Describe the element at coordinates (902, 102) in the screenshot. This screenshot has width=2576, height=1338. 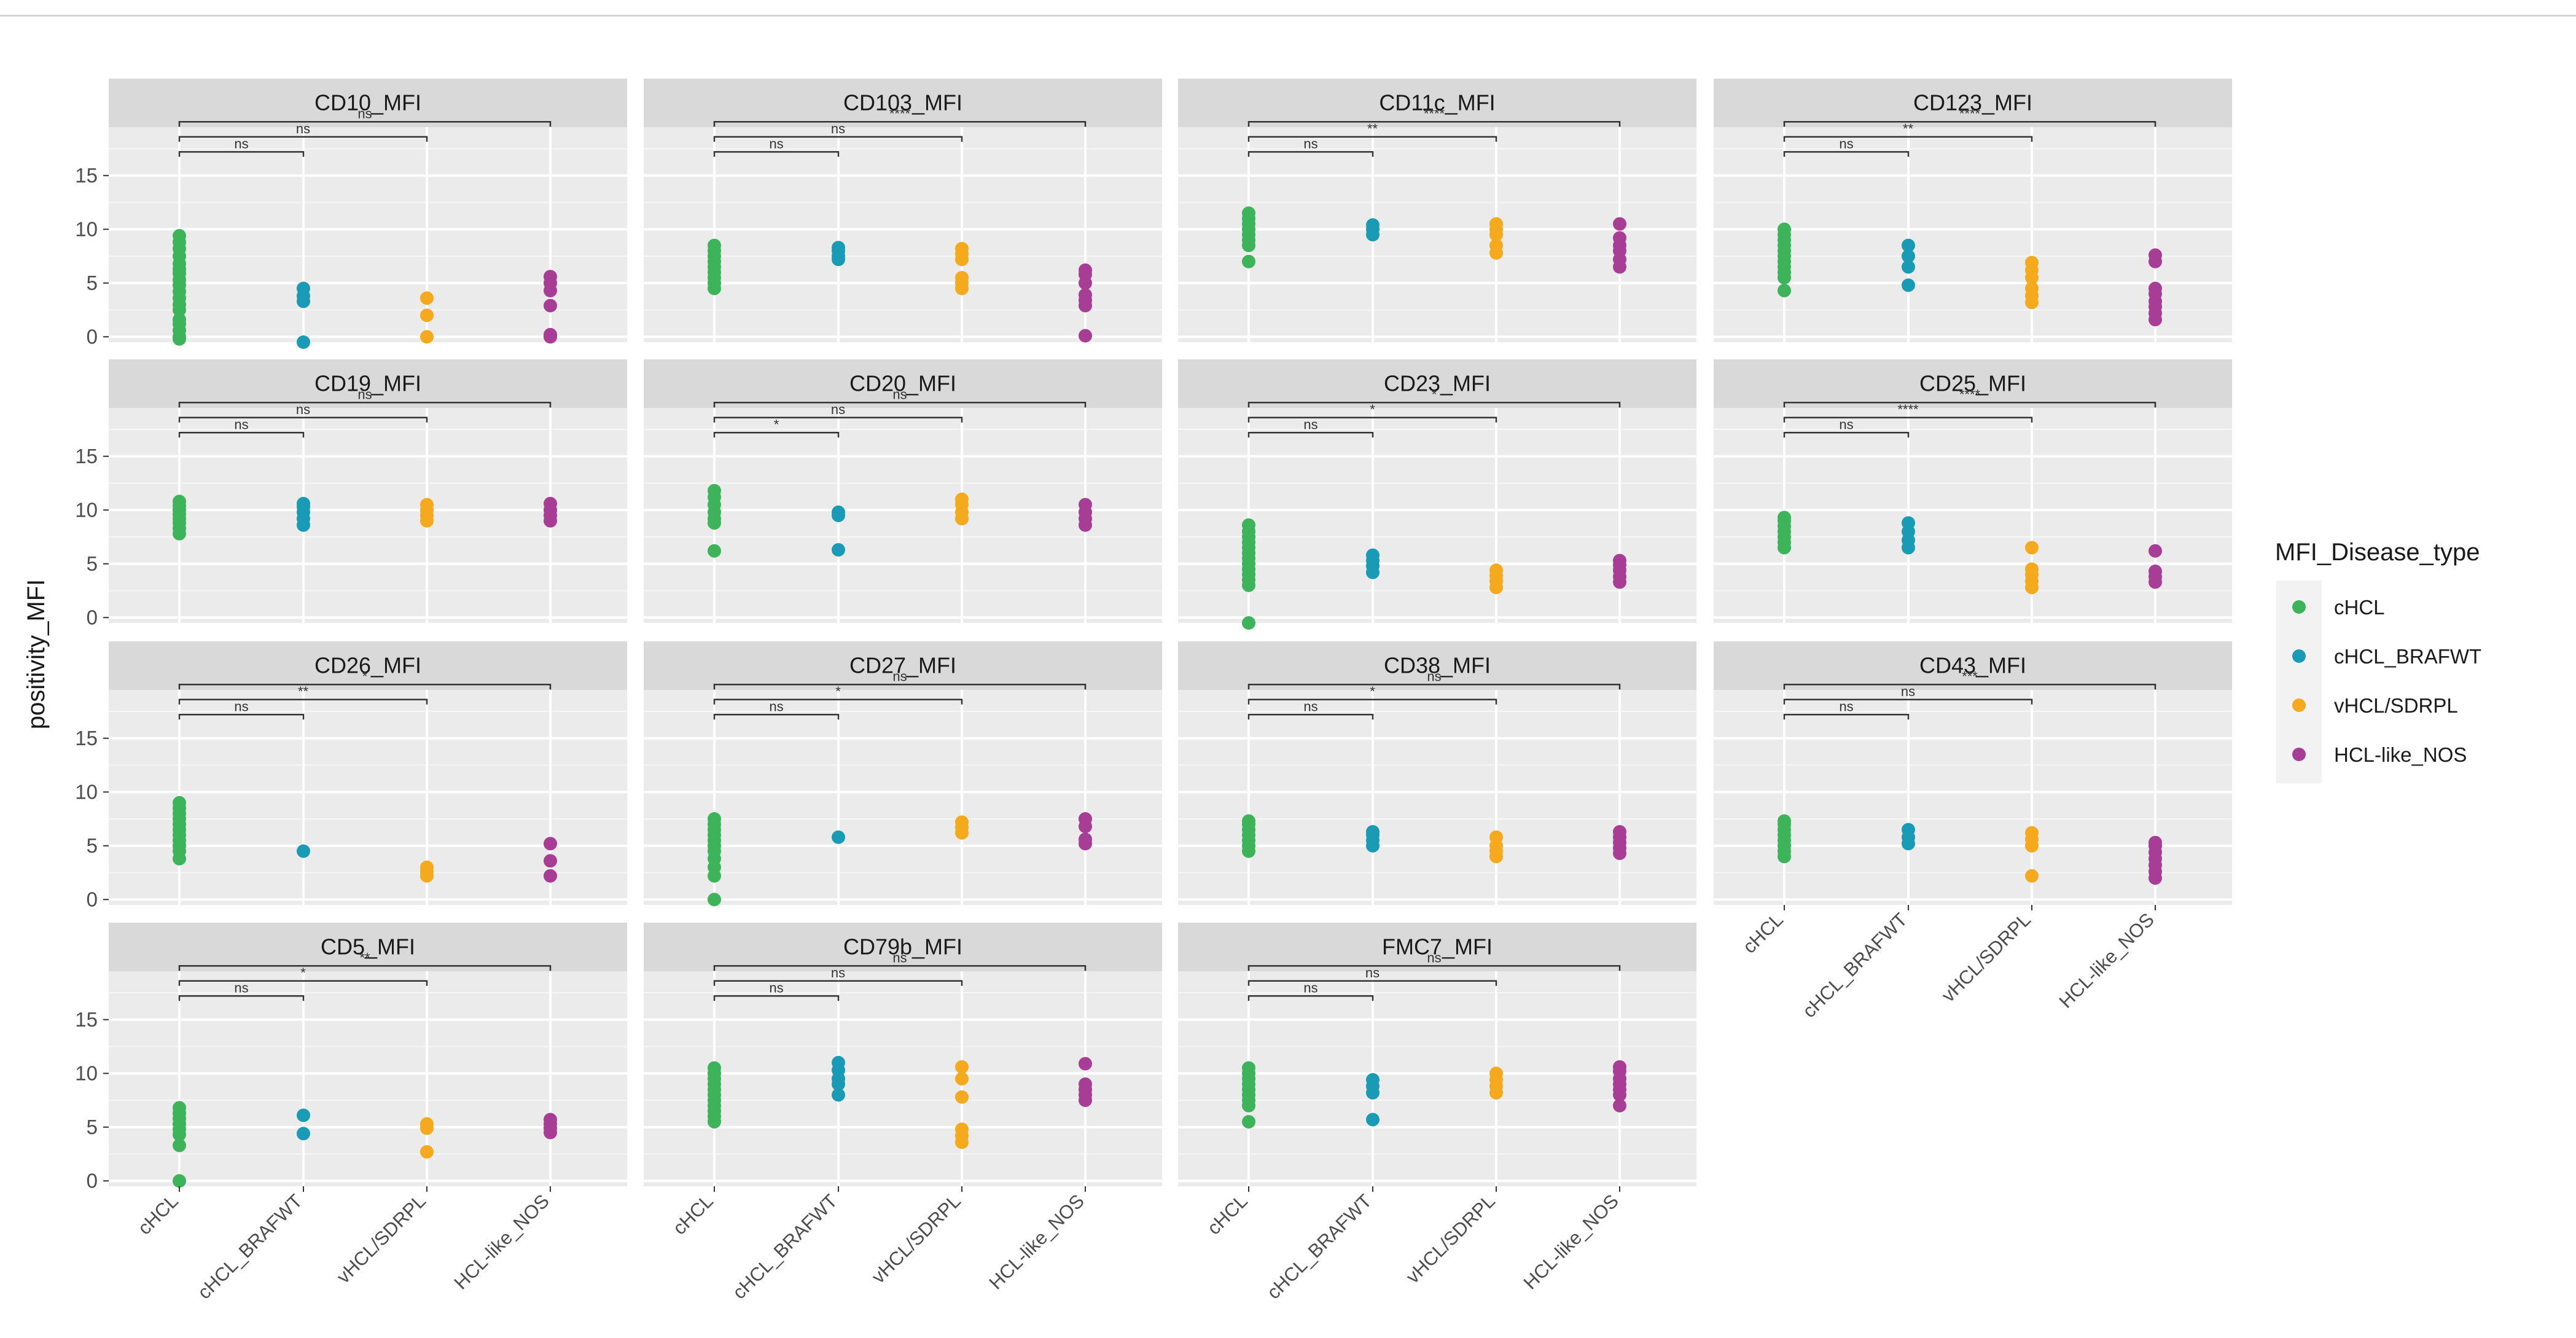
I see `panel-title: CD103_MFI` at that location.